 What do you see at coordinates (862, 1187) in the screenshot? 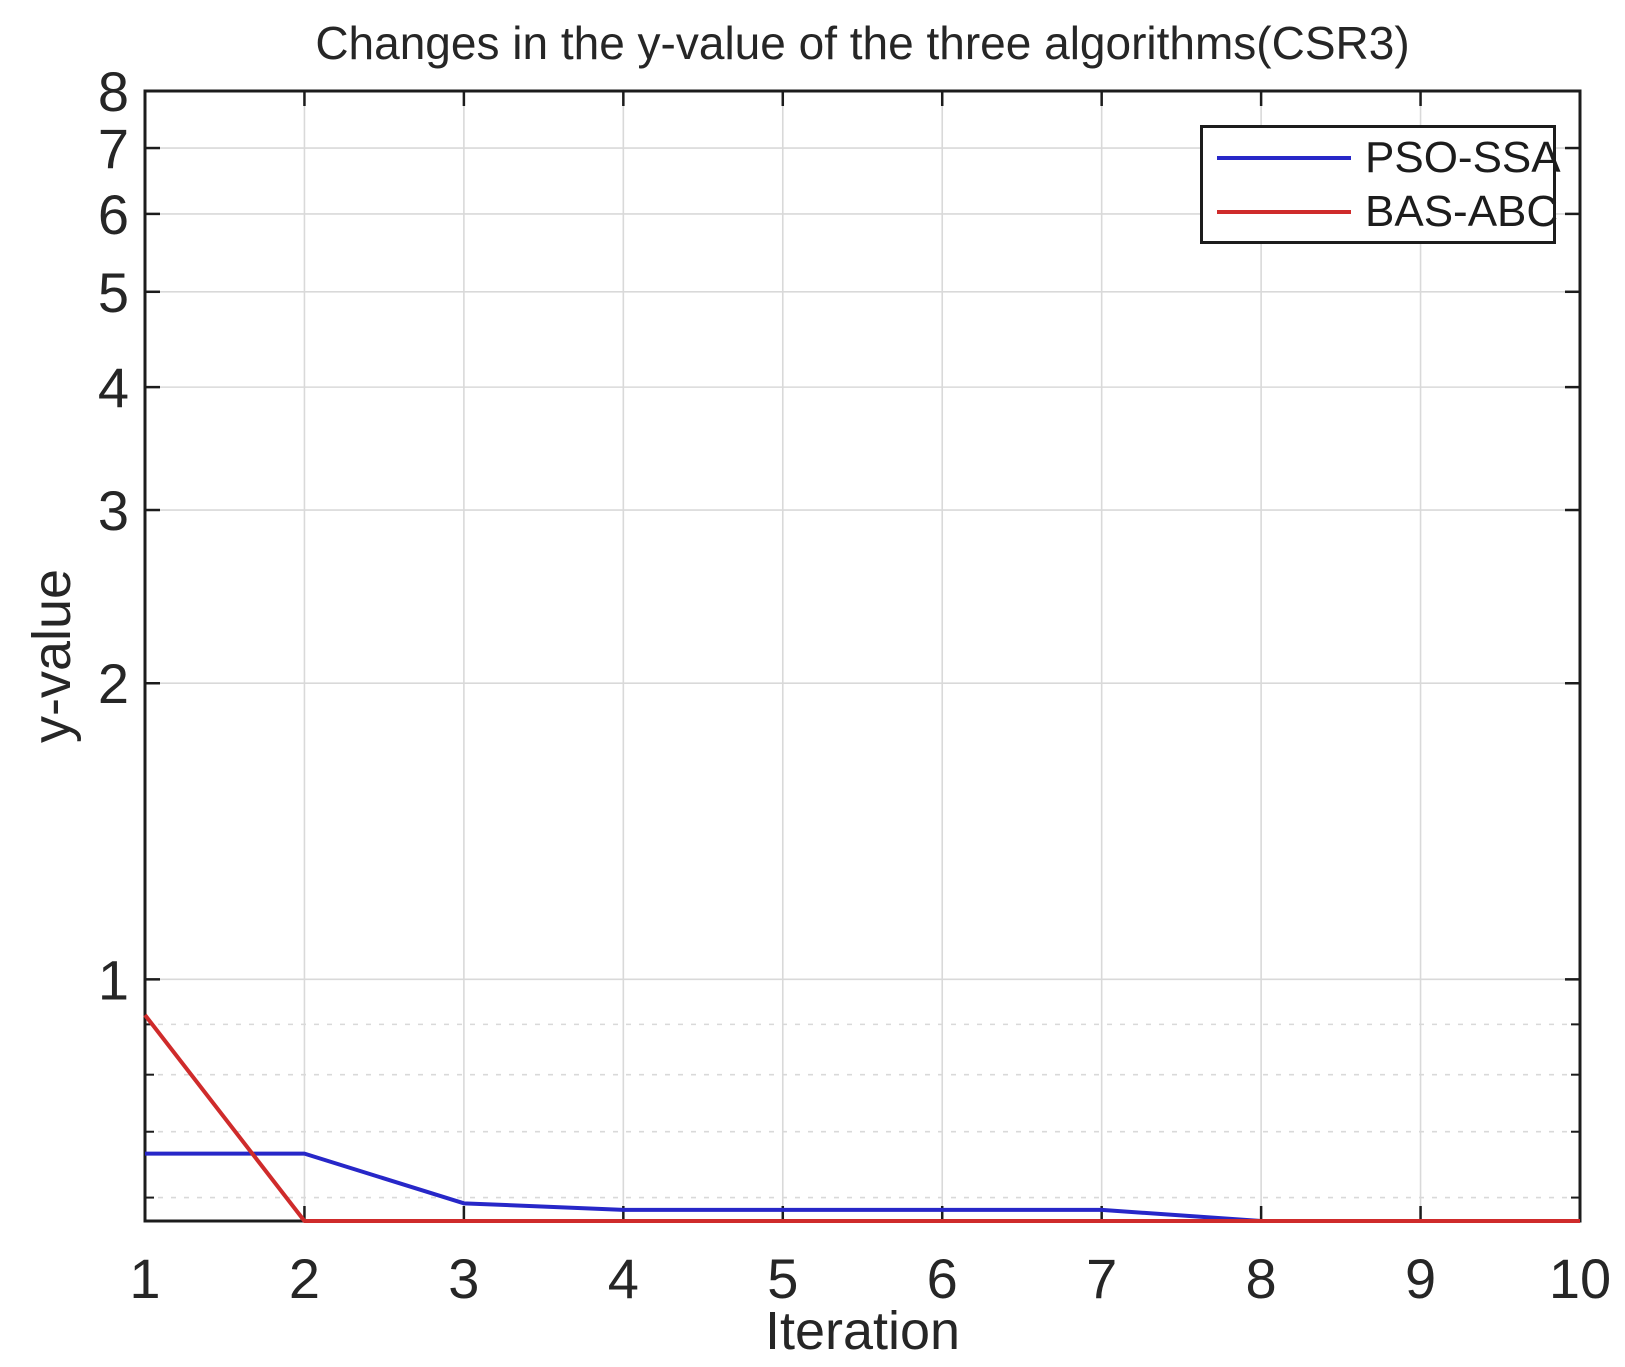
I see `series-line-pso-ssa` at bounding box center [862, 1187].